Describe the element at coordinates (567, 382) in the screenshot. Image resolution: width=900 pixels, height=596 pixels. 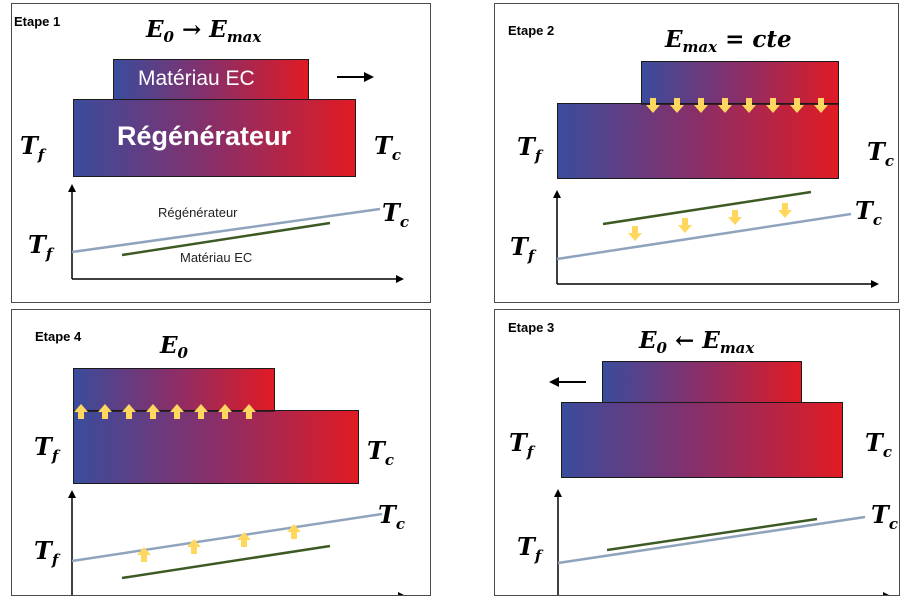
I see `move-left-arrow` at that location.